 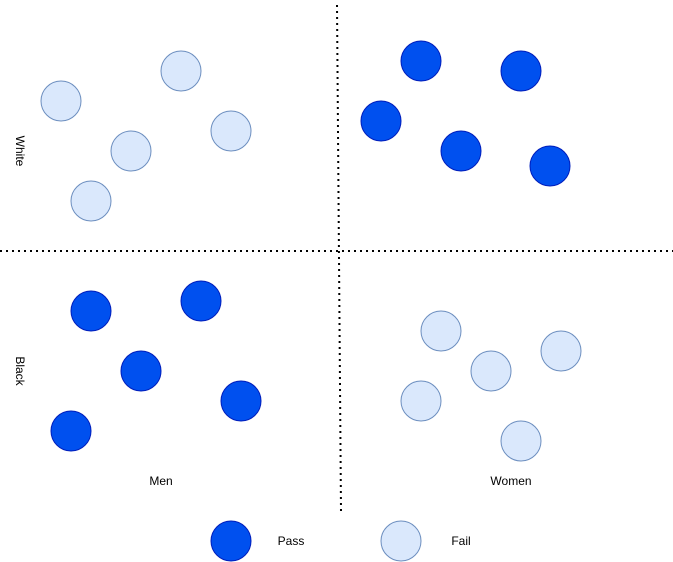 What do you see at coordinates (460, 541) in the screenshot?
I see `legend-label: Fail` at bounding box center [460, 541].